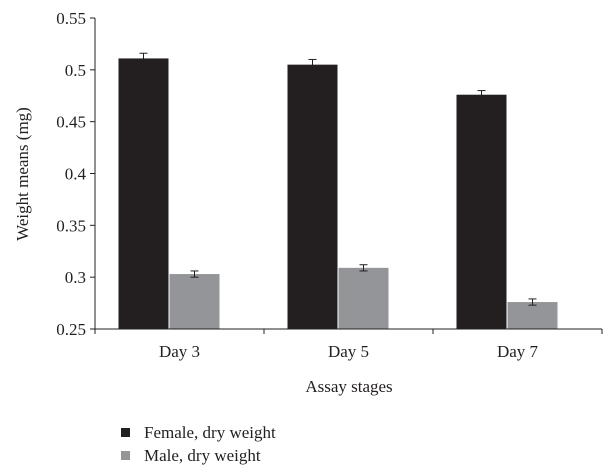  I want to click on y-axis-ticks: 0.25 0.3 0.35 0.4 0.45 0.5 0.55, so click(75, 174).